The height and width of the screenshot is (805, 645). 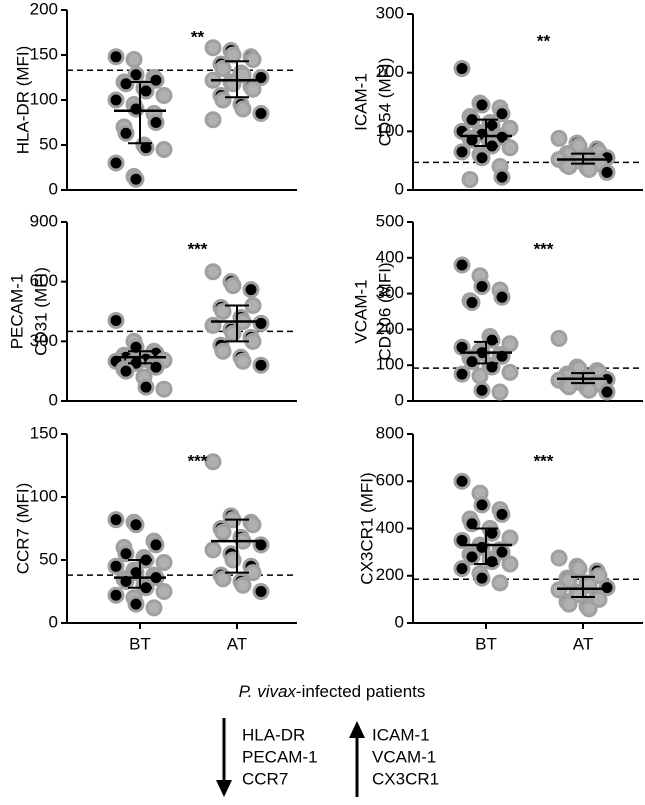 What do you see at coordinates (22, 529) in the screenshot?
I see `y-axis-label: CCR7 (MFI)` at bounding box center [22, 529].